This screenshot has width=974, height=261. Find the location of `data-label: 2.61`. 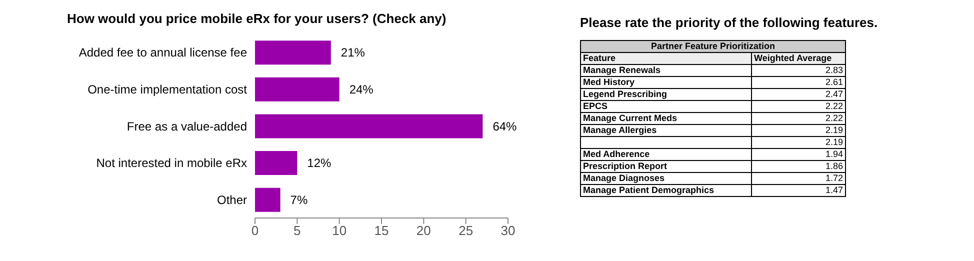

data-label: 2.61 is located at coordinates (799, 82).